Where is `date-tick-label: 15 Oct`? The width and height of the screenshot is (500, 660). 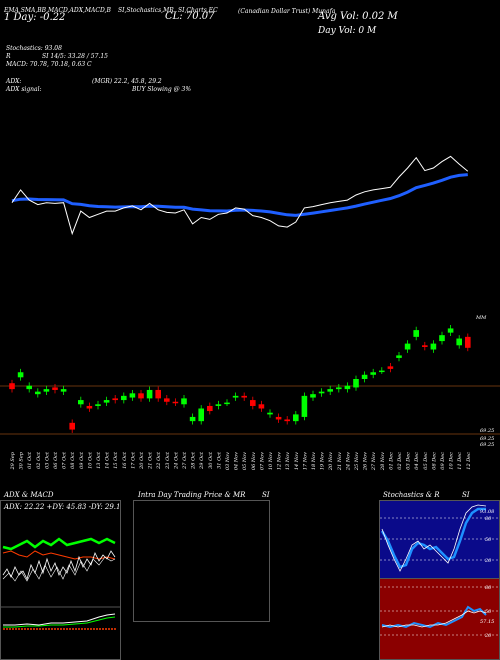 date-tick-label: 15 Oct is located at coordinates (116, 460).